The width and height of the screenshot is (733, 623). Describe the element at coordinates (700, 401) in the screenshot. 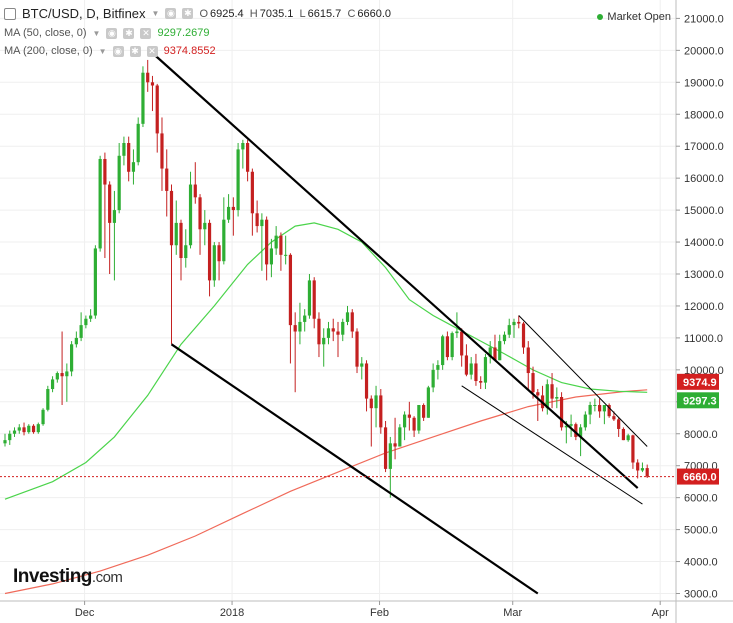

I see `price-tag-label: 9297.3` at that location.